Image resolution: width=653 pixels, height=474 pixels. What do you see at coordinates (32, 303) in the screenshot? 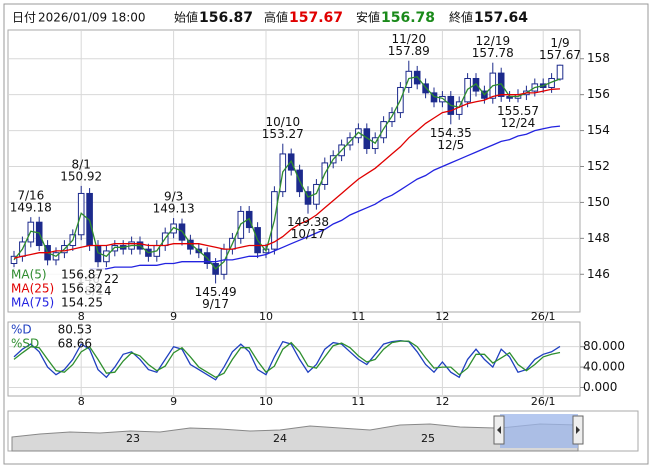
I see `legend-name: MA(75)` at bounding box center [32, 303].